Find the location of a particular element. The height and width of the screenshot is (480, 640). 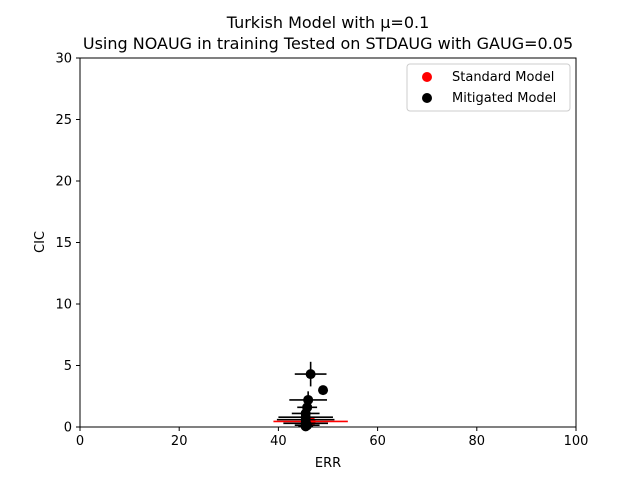

y-tick-label: 30 is located at coordinates (63, 59).